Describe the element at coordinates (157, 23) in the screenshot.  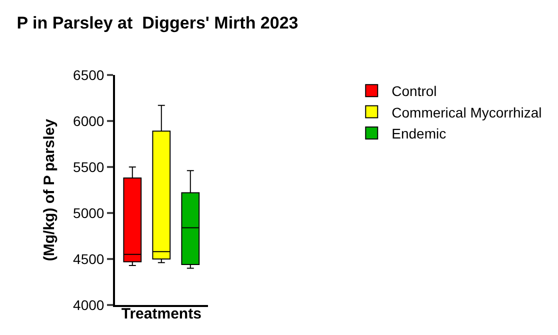
I see `chart-title: P in Parsley at Diggers' Mirth 2023` at that location.